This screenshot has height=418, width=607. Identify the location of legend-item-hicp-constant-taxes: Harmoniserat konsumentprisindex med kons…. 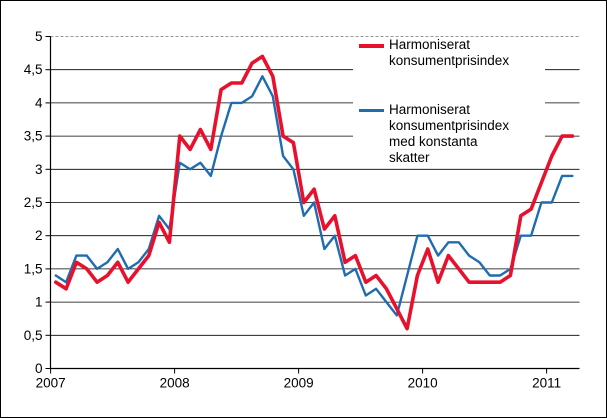
(449, 134).